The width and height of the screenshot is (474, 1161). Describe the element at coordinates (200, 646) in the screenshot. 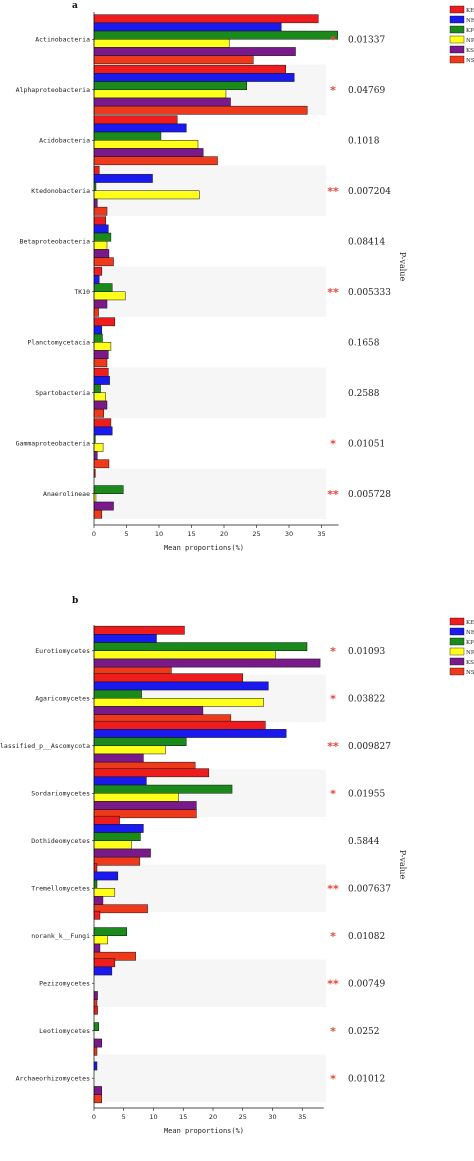

I see `bar-KP-Eurotiomycetes` at that location.